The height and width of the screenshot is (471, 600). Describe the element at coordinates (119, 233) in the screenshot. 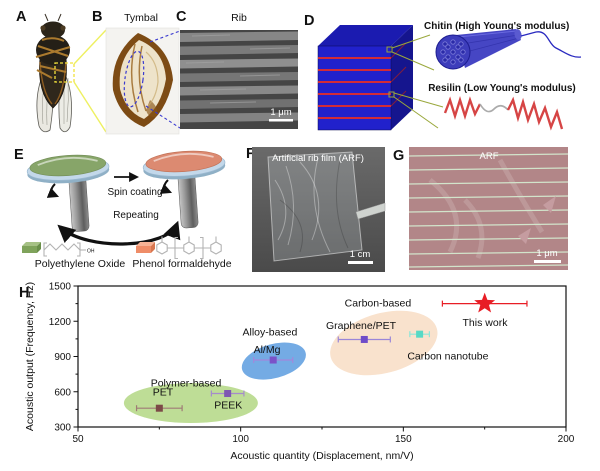

I see `repeating-arrow` at that location.